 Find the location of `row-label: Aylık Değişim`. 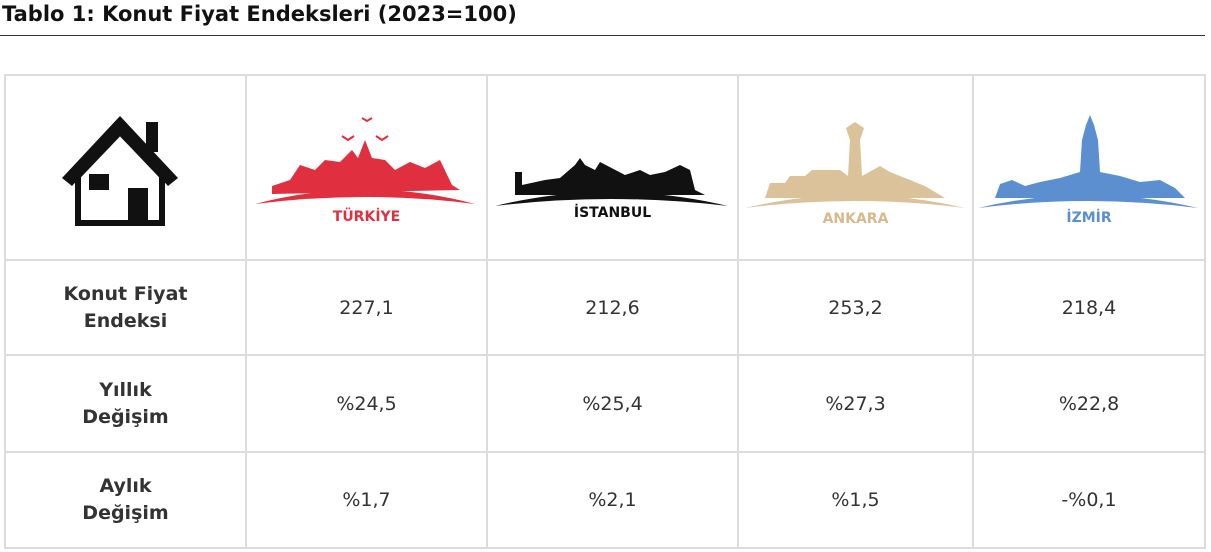

row-label: Aylık Değişim is located at coordinates (125, 500).